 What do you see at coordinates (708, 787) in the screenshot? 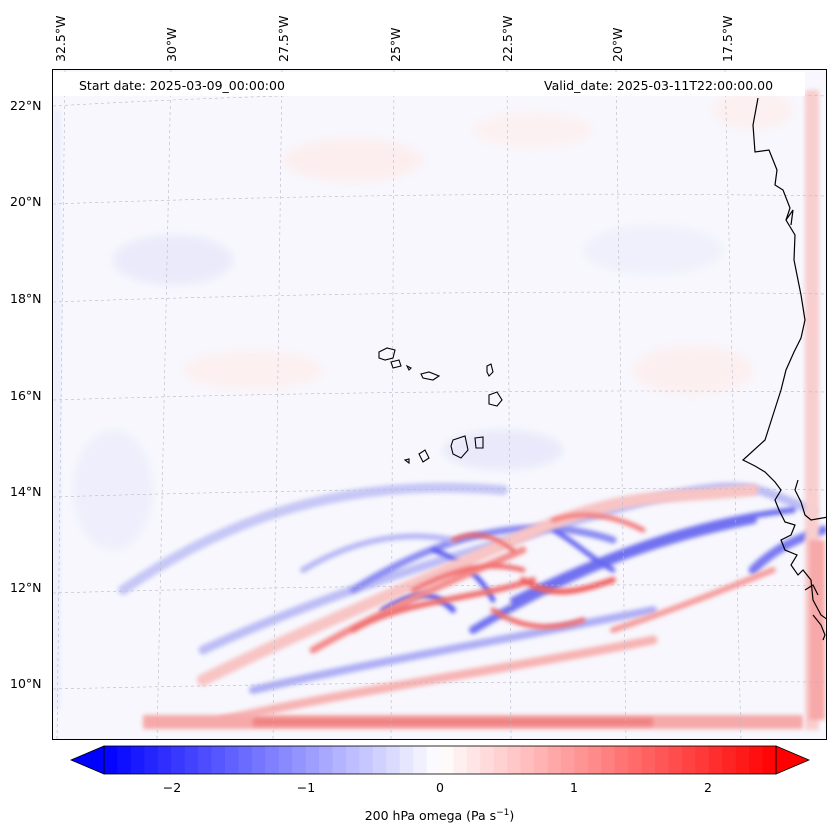
I see `colorbar-tick-2: 2` at bounding box center [708, 787].